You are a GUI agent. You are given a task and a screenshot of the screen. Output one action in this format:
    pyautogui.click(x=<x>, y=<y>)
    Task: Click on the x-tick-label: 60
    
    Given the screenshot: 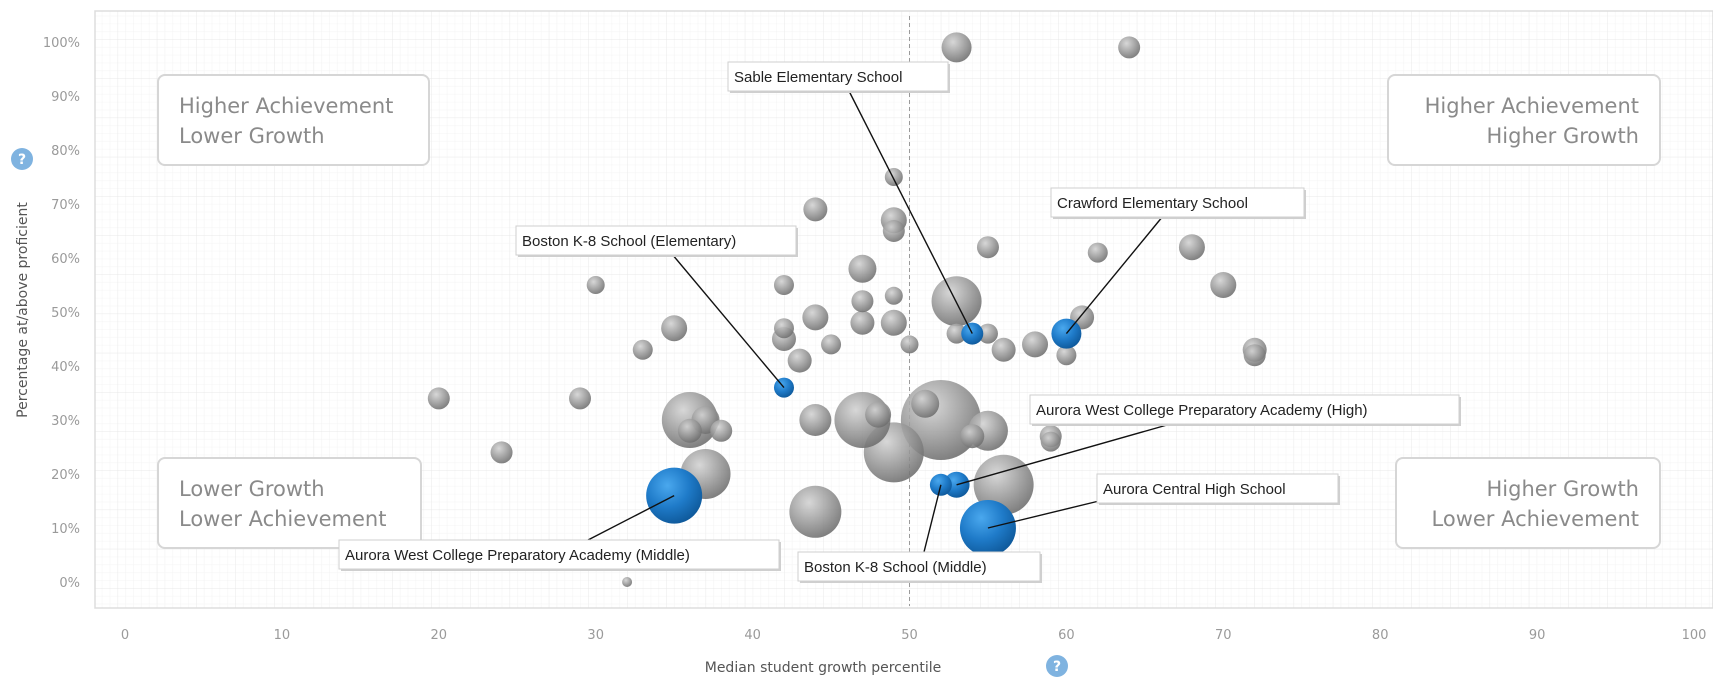 What is the action you would take?
    pyautogui.click(x=1066, y=635)
    